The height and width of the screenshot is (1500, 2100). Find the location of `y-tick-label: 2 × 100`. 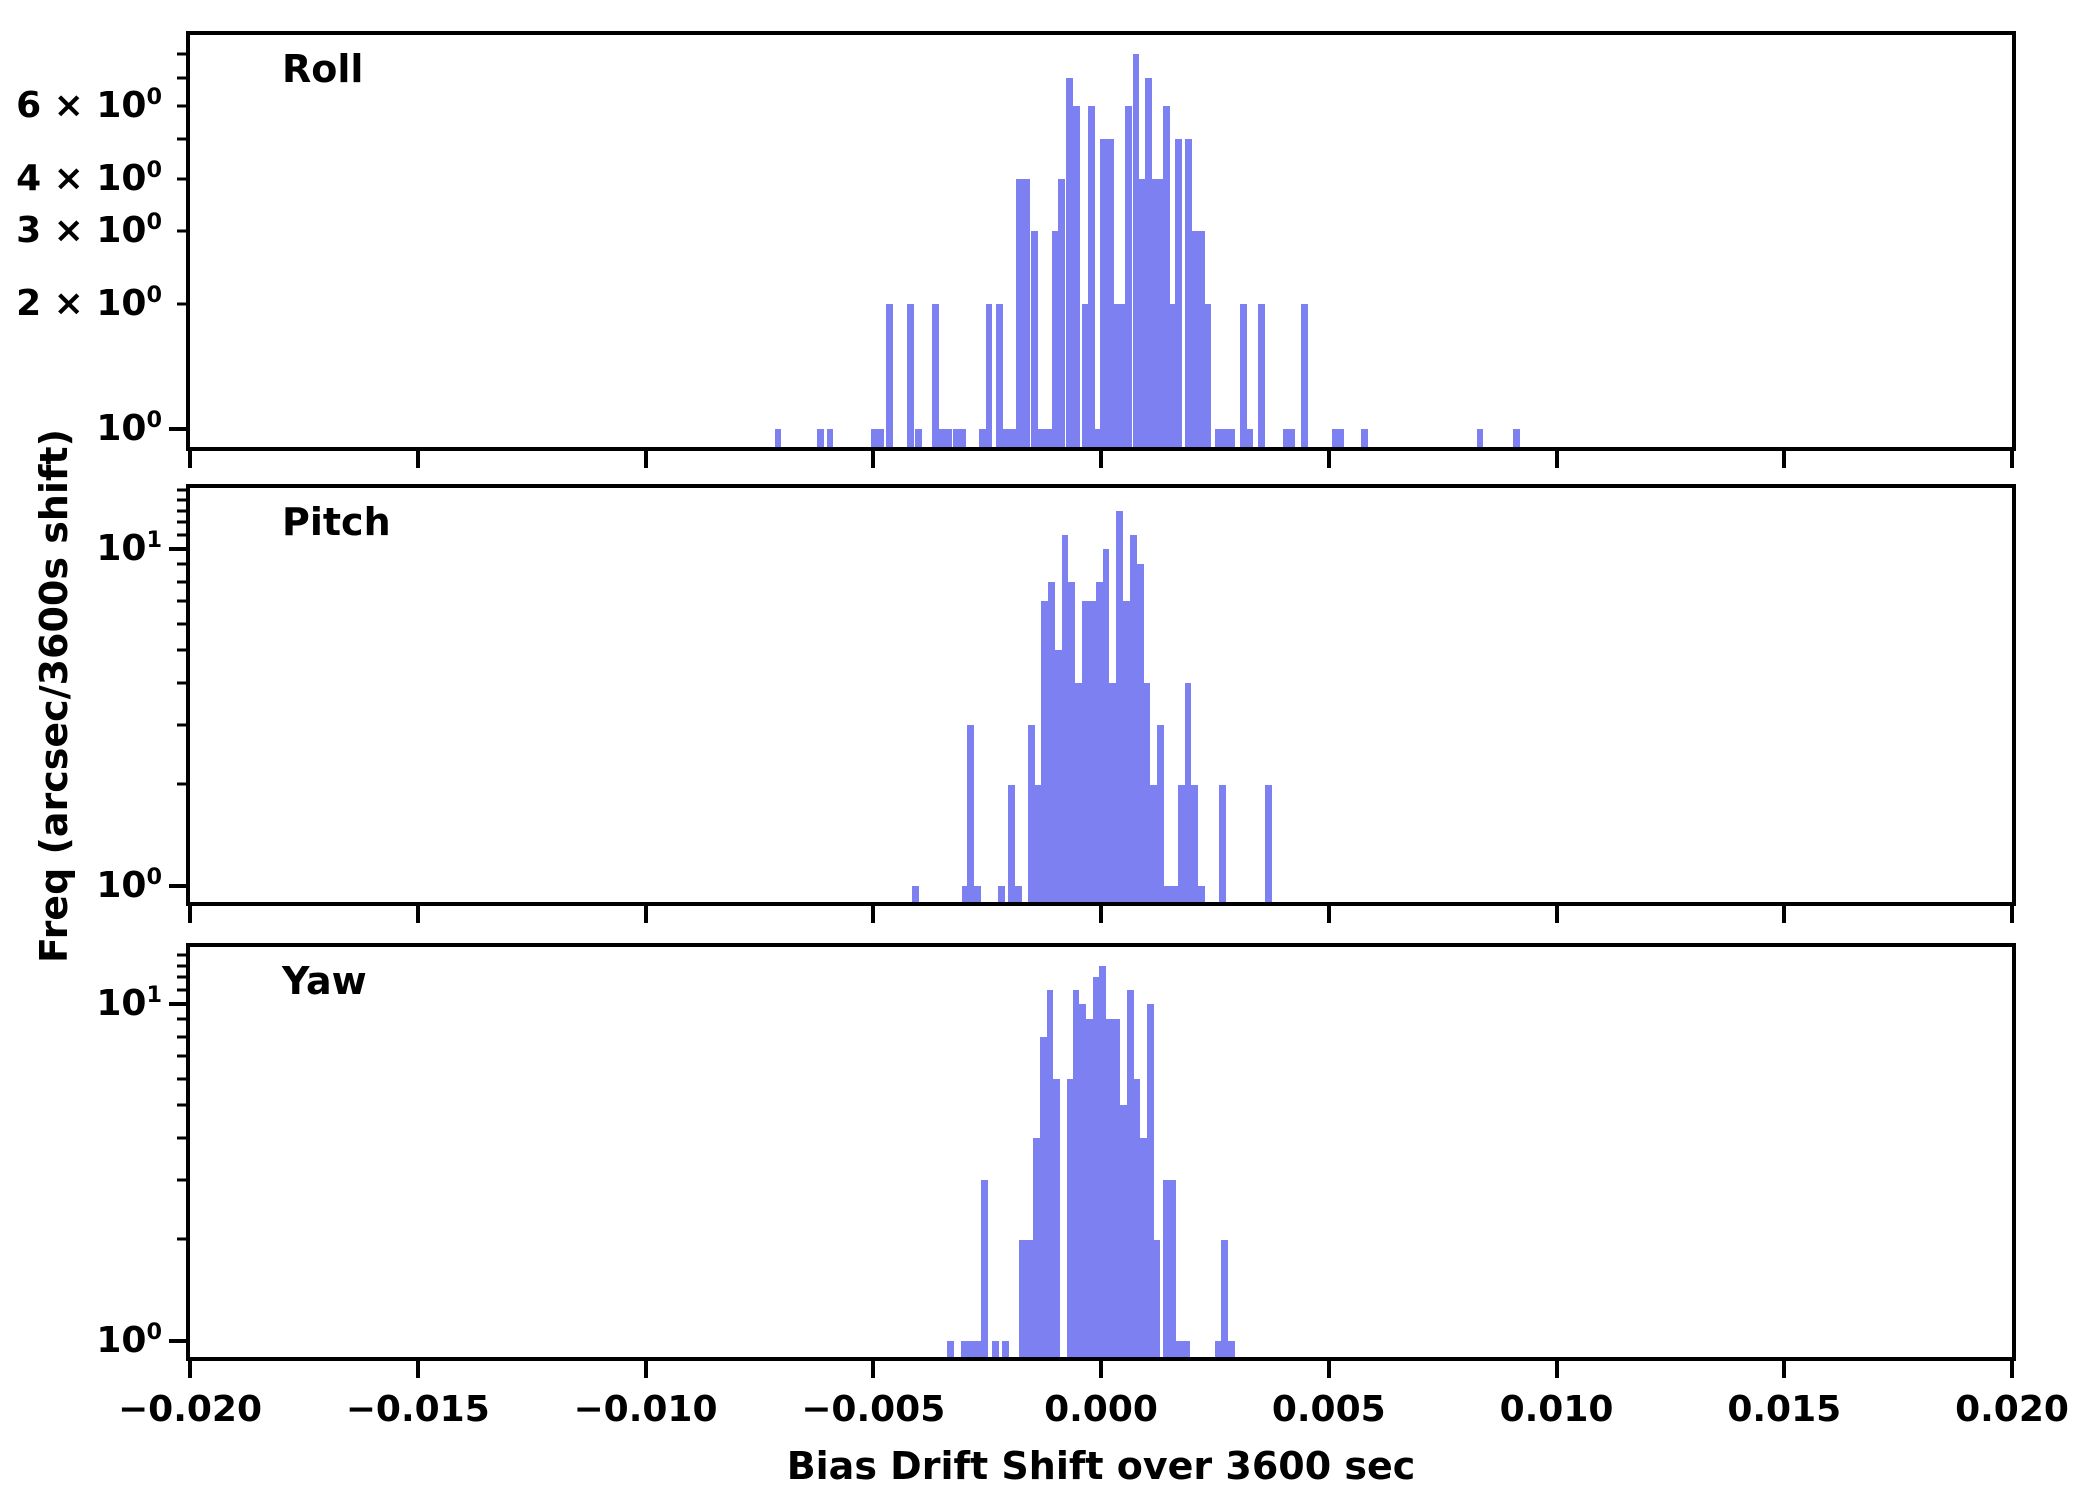

y-tick-label: 2 × 100 is located at coordinates (89, 303).